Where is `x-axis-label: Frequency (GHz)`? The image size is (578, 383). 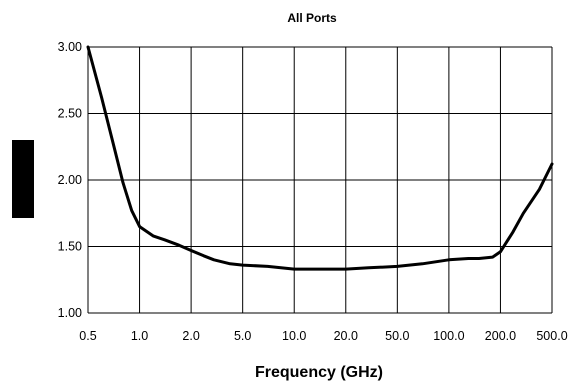 x-axis-label: Frequency (GHz) is located at coordinates (319, 372).